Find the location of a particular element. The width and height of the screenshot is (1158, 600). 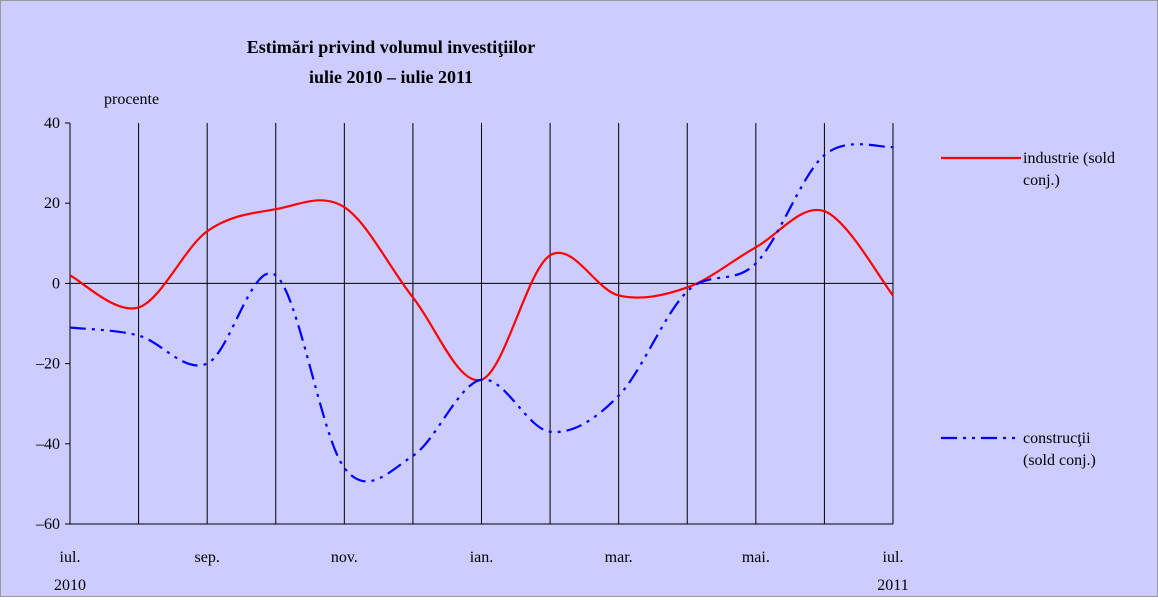

y-tick-label: –40 is located at coordinates (47, 444).